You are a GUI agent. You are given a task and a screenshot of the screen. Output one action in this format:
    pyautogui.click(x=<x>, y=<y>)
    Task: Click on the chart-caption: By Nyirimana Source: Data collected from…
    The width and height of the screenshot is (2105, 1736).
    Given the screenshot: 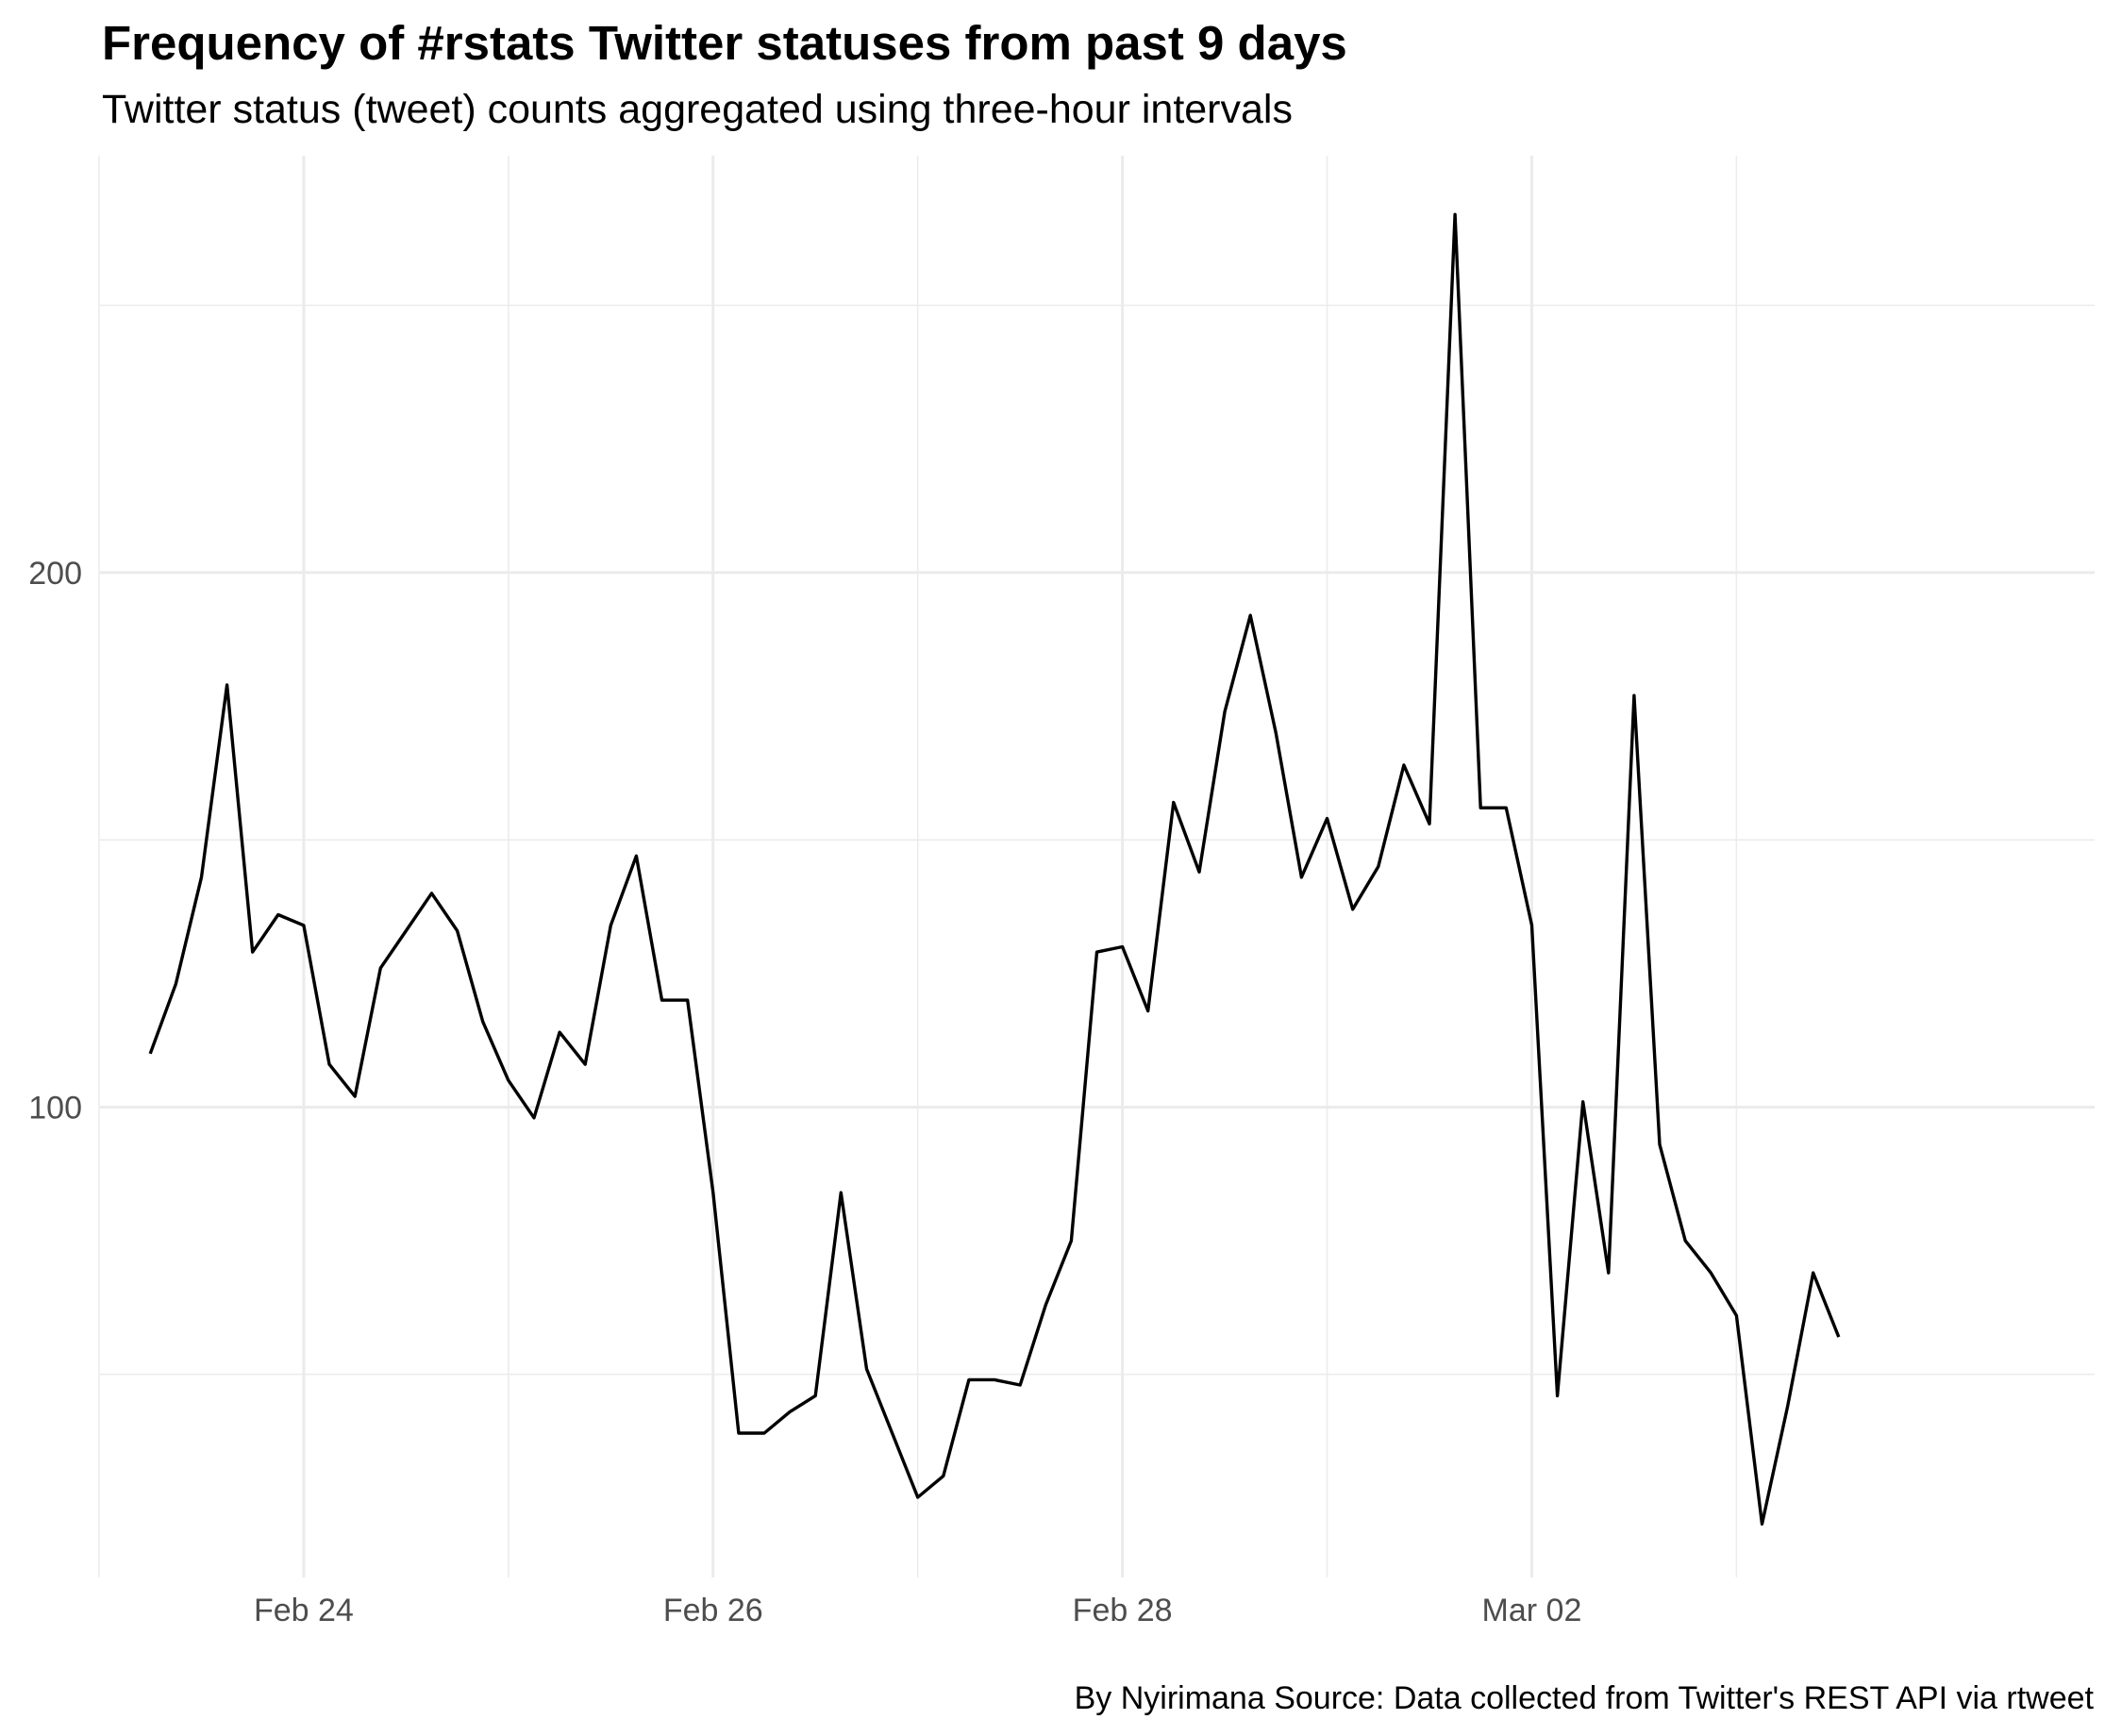 What is the action you would take?
    pyautogui.click(x=1584, y=1698)
    